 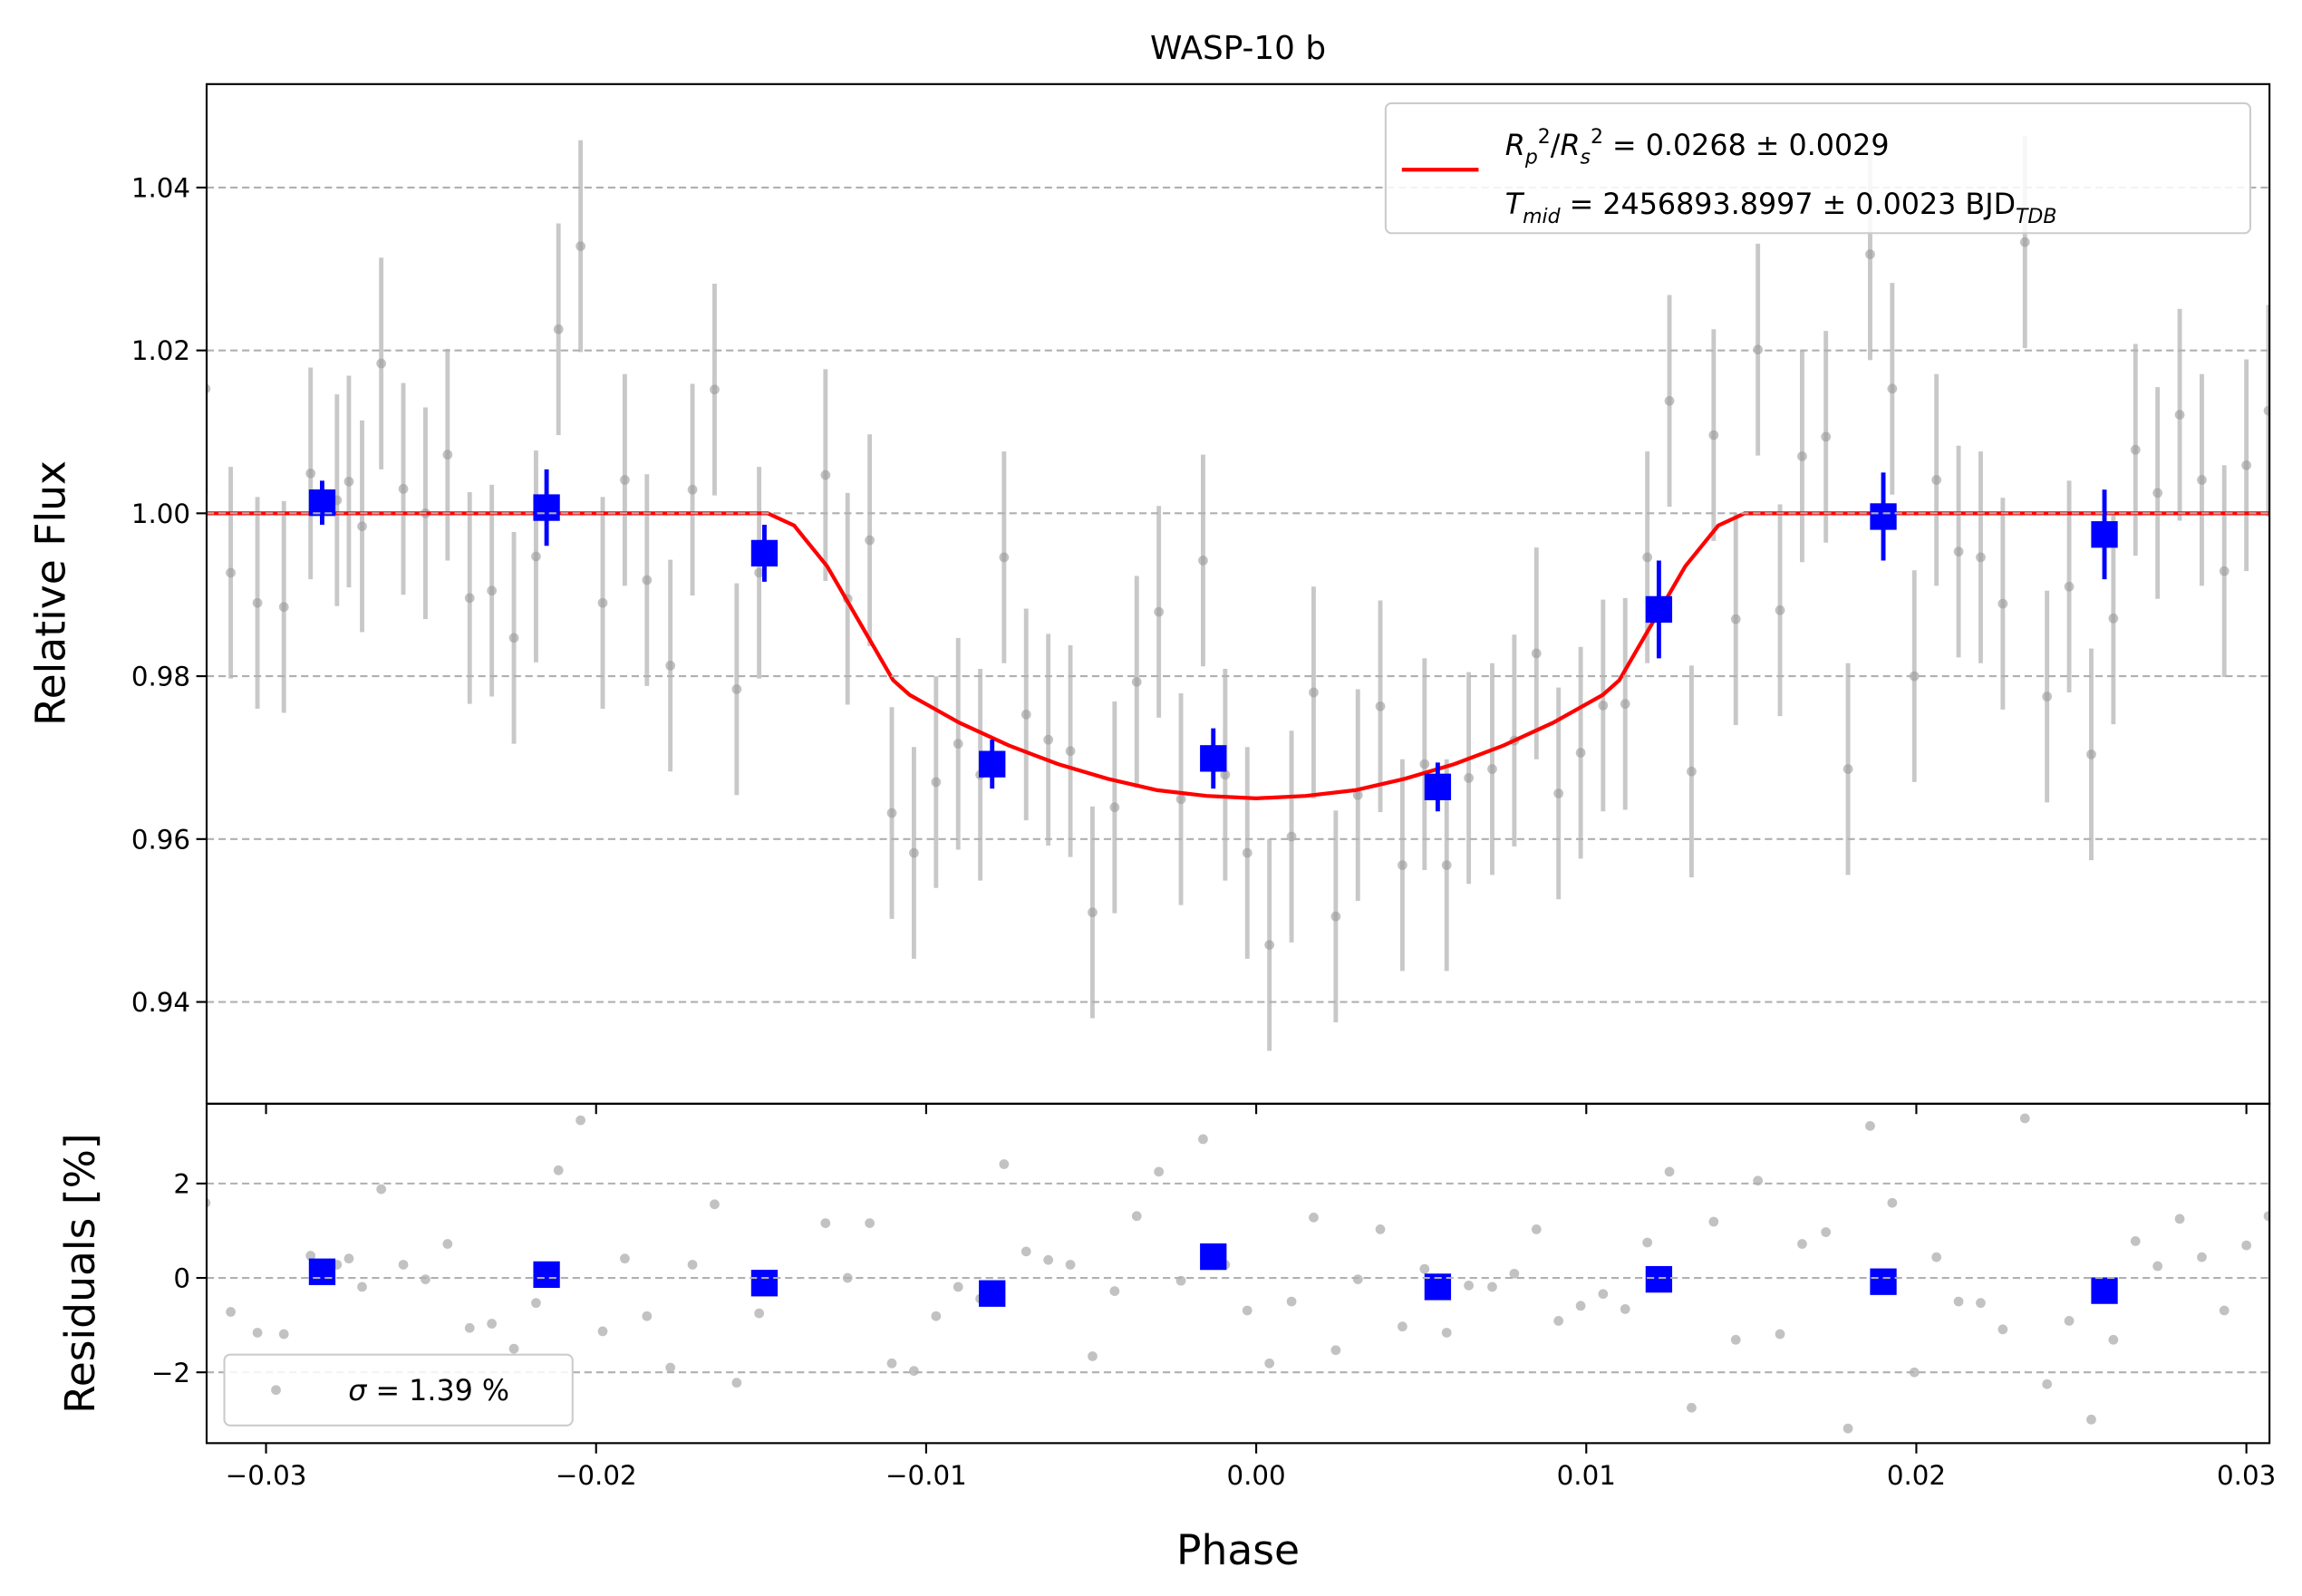 What do you see at coordinates (1586, 158) in the screenshot?
I see `legend-text: s` at bounding box center [1586, 158].